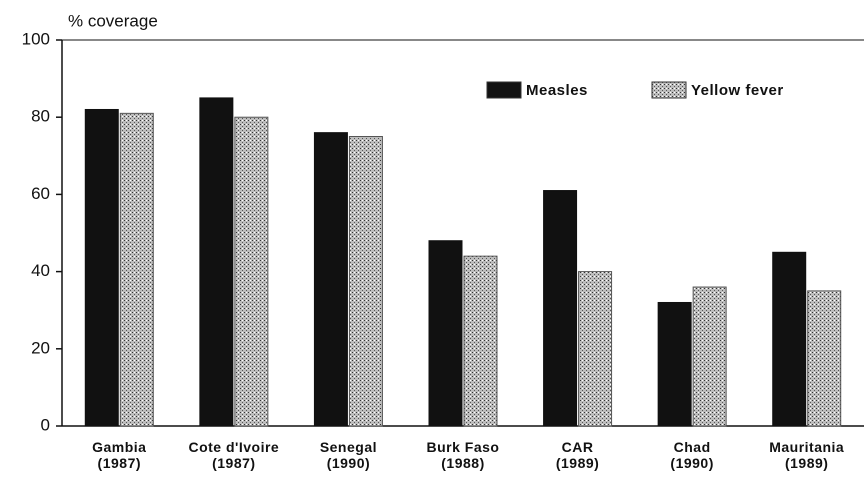 This screenshot has width=864, height=480. I want to click on x-tick-label: Chad (1990), so click(691, 455).